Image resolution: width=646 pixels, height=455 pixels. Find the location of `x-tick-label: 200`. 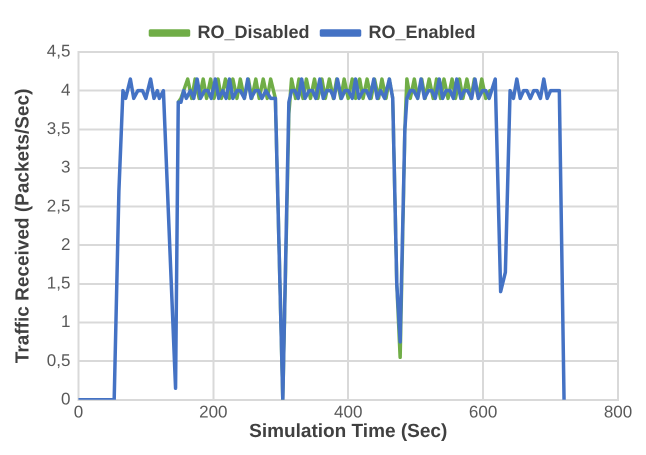

x-tick-label: 200 is located at coordinates (213, 412).